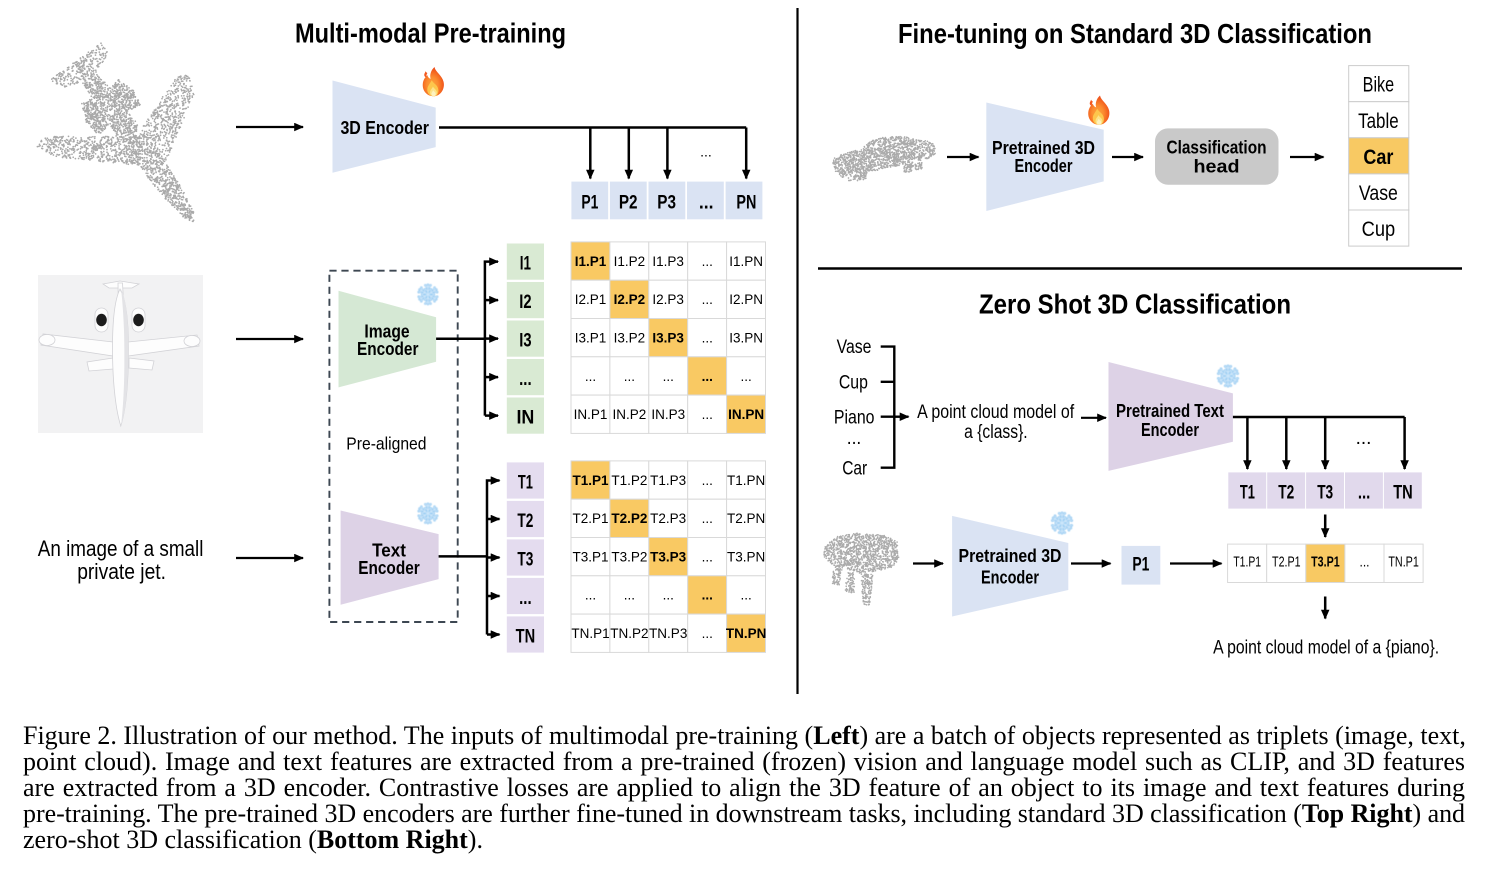 The image size is (1490, 888). Describe the element at coordinates (1135, 304) in the screenshot. I see `svg-text: Zero Shot 3D Classification` at that location.